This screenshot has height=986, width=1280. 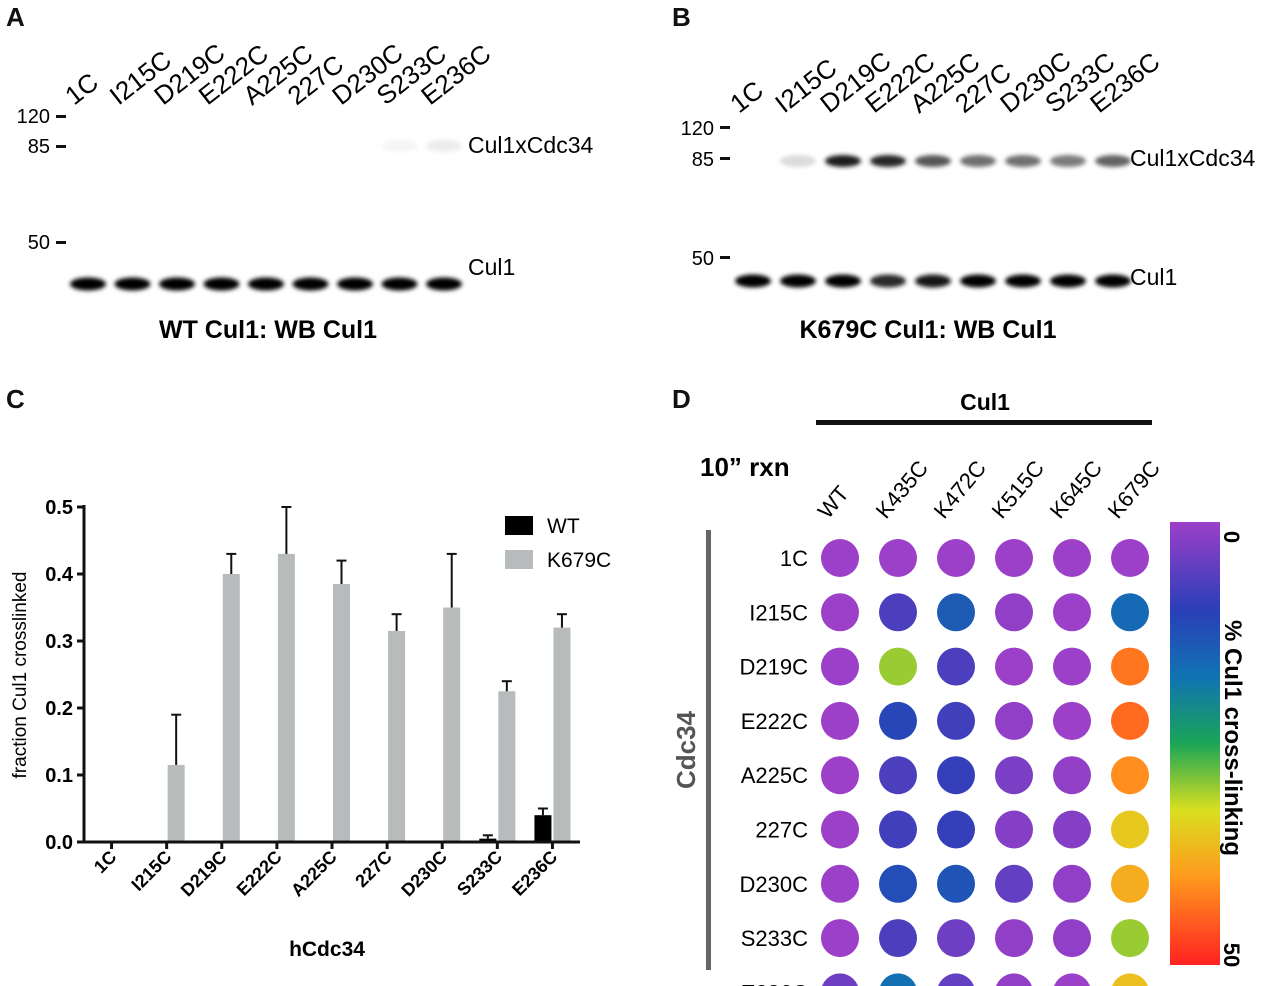 I want to click on marker-50: 50, so click(x=703, y=259).